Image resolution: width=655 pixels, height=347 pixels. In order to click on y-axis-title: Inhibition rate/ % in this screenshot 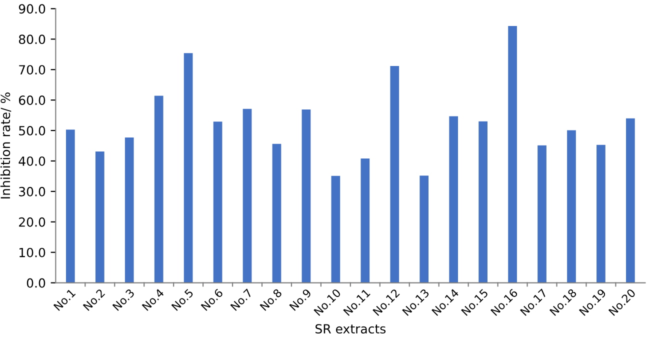, I will do `click(6, 145)`.